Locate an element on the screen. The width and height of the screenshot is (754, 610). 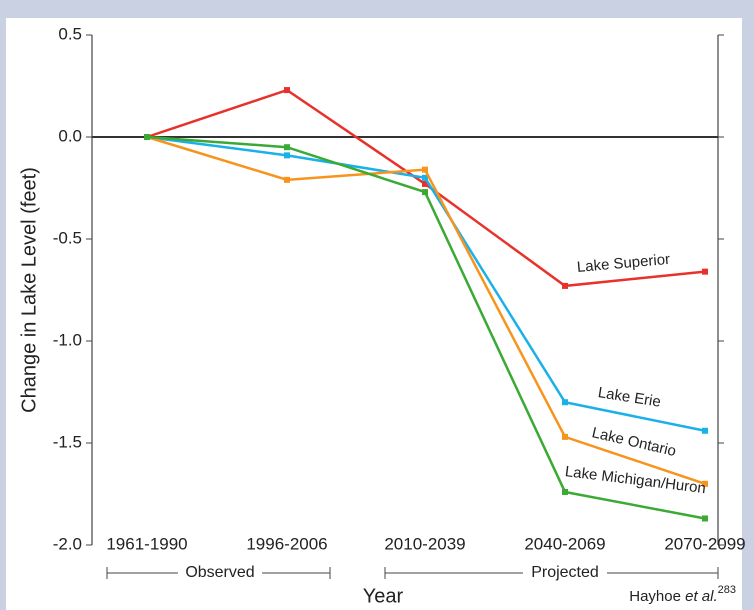
credit: Hayhoe et al.283 is located at coordinates (682, 594).